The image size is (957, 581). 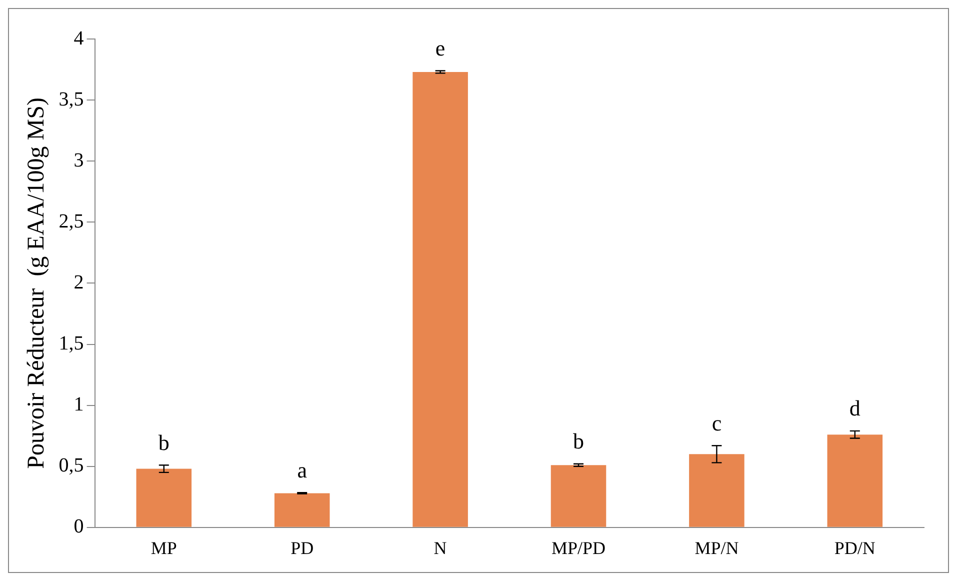 What do you see at coordinates (855, 548) in the screenshot?
I see `x-tick-label: PD/N` at bounding box center [855, 548].